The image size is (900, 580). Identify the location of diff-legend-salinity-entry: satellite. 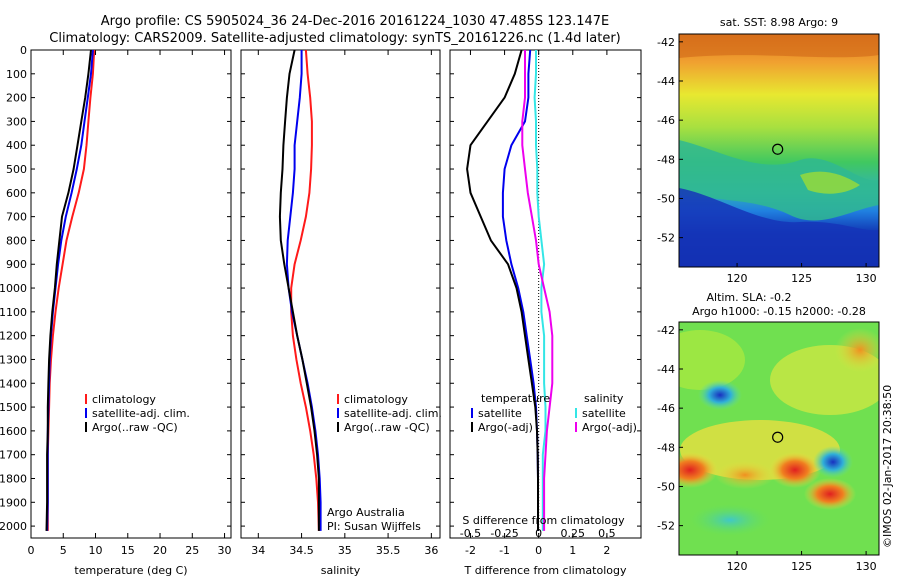
(604, 413).